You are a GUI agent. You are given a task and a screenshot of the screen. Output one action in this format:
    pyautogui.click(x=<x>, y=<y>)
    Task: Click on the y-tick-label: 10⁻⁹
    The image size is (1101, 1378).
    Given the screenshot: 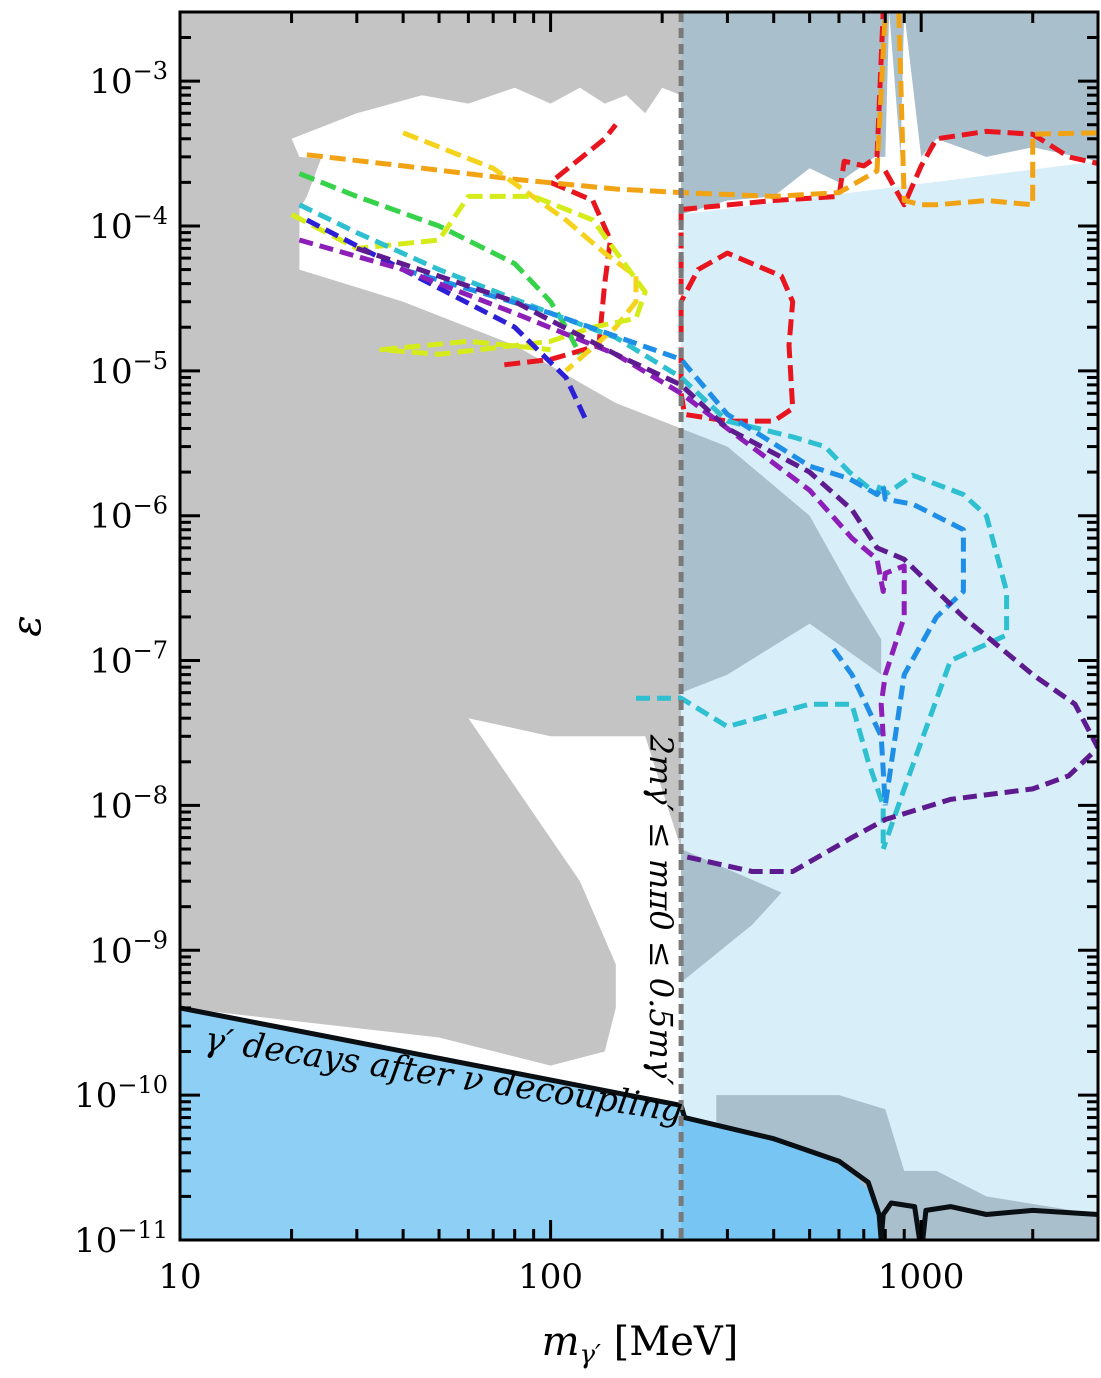 What is the action you would take?
    pyautogui.click(x=128, y=948)
    